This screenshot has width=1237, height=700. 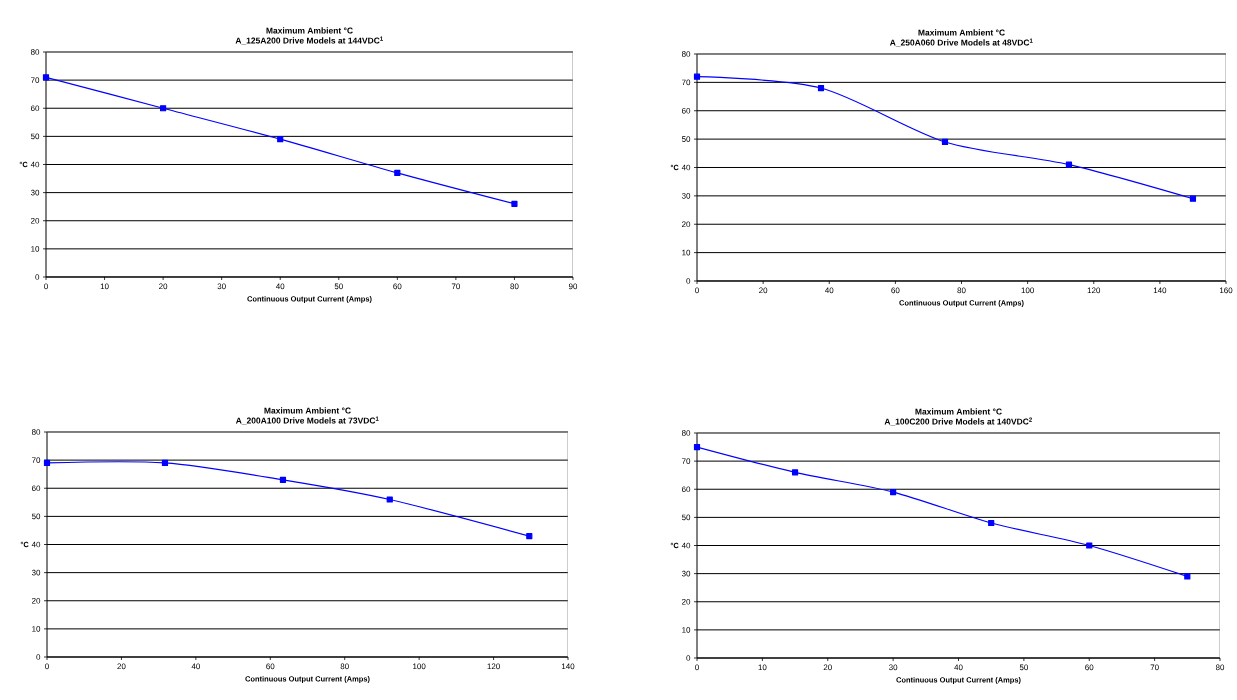 I want to click on chart-subtitle: A_125A200 Drive Models at 144VDC$^{1}$, so click(x=309, y=40).